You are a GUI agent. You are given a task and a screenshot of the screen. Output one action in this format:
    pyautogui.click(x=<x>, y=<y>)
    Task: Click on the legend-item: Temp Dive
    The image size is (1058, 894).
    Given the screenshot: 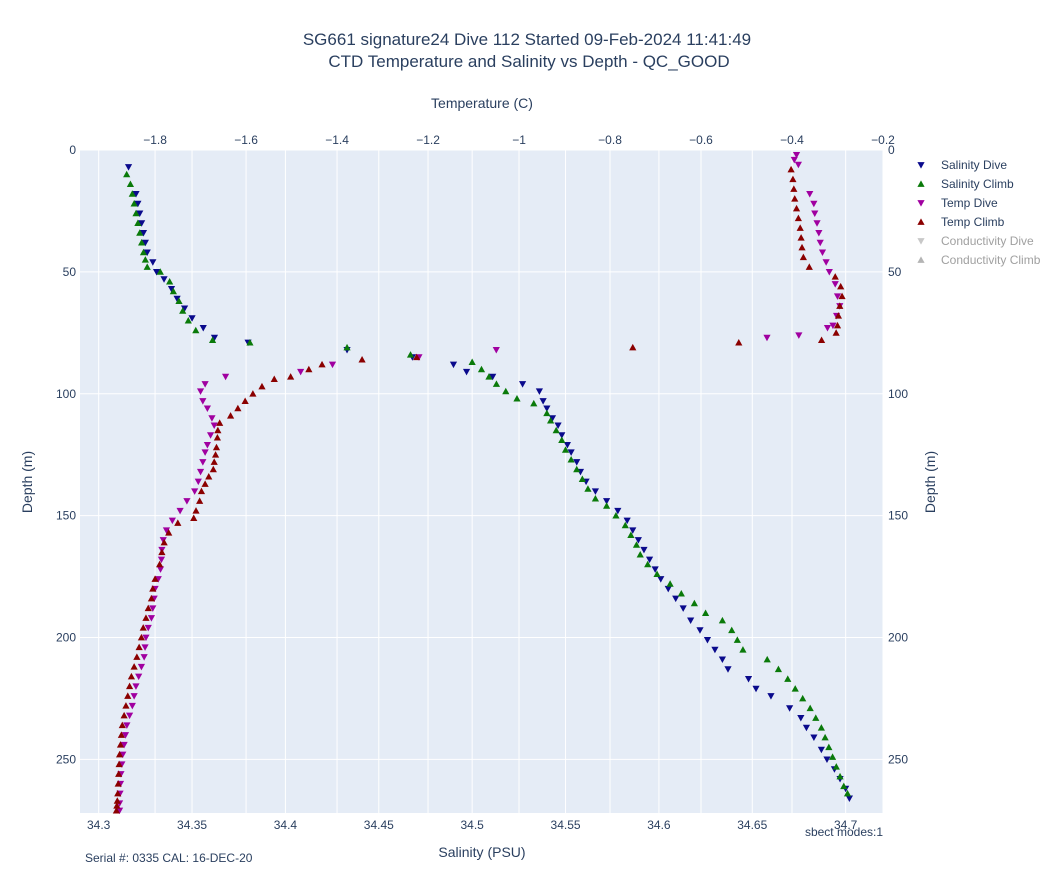 What is the action you would take?
    pyautogui.click(x=957, y=203)
    